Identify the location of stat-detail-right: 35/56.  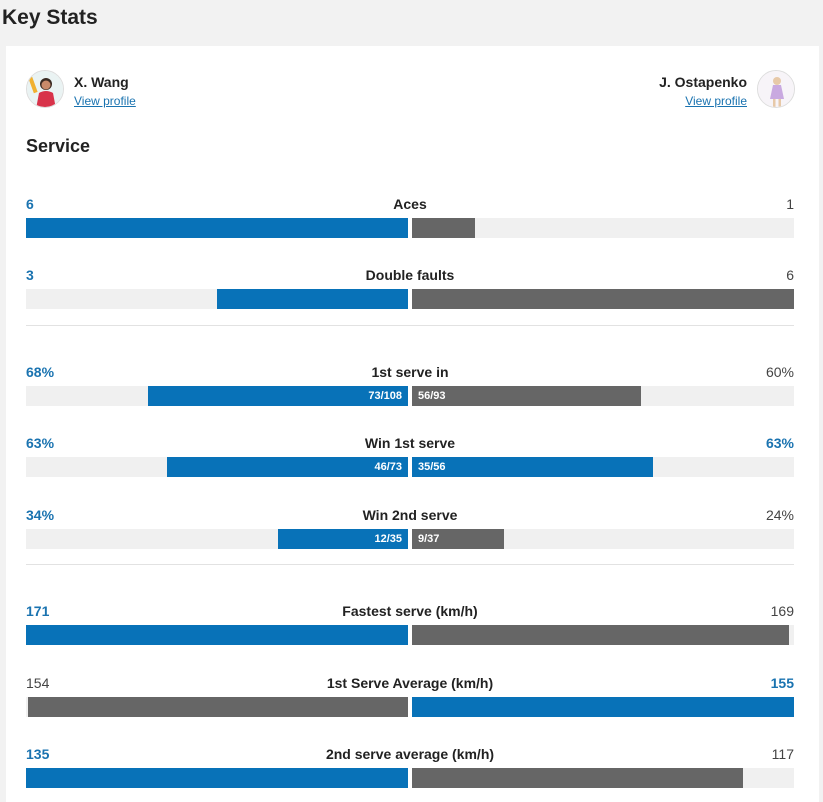
(432, 467).